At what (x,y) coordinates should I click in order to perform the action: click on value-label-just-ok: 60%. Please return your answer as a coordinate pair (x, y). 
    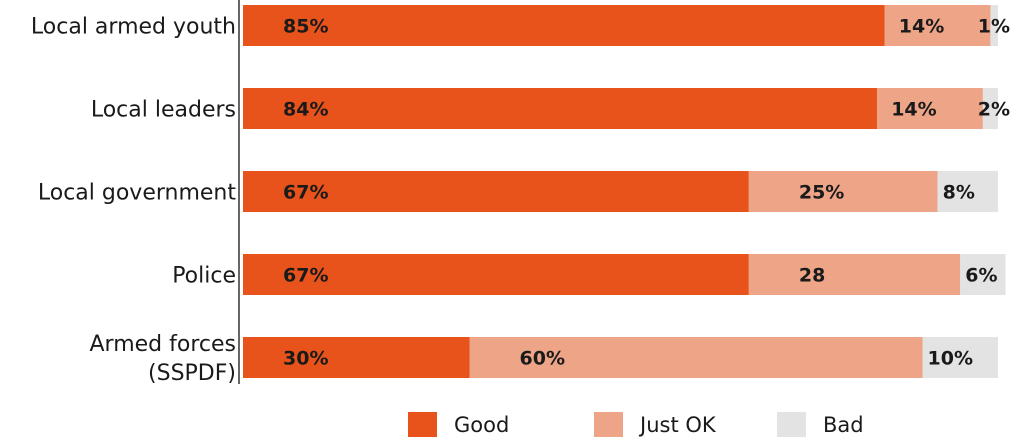
    Looking at the image, I should click on (542, 359).